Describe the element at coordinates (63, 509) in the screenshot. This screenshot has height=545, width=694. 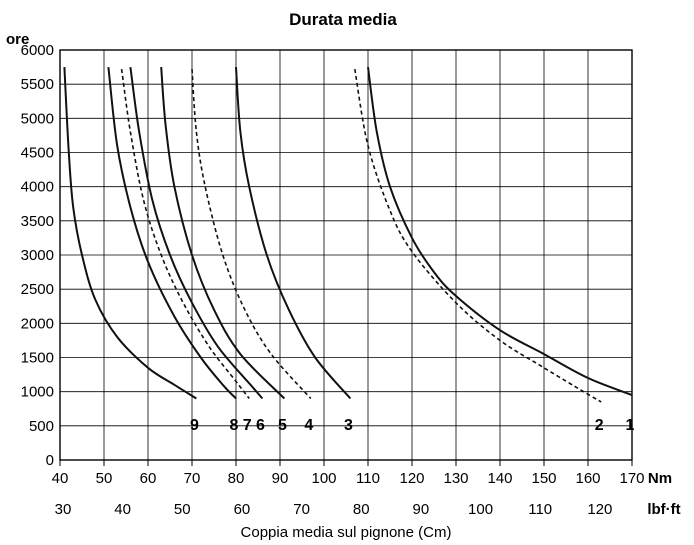
I see `x2-tick-label: 30` at that location.